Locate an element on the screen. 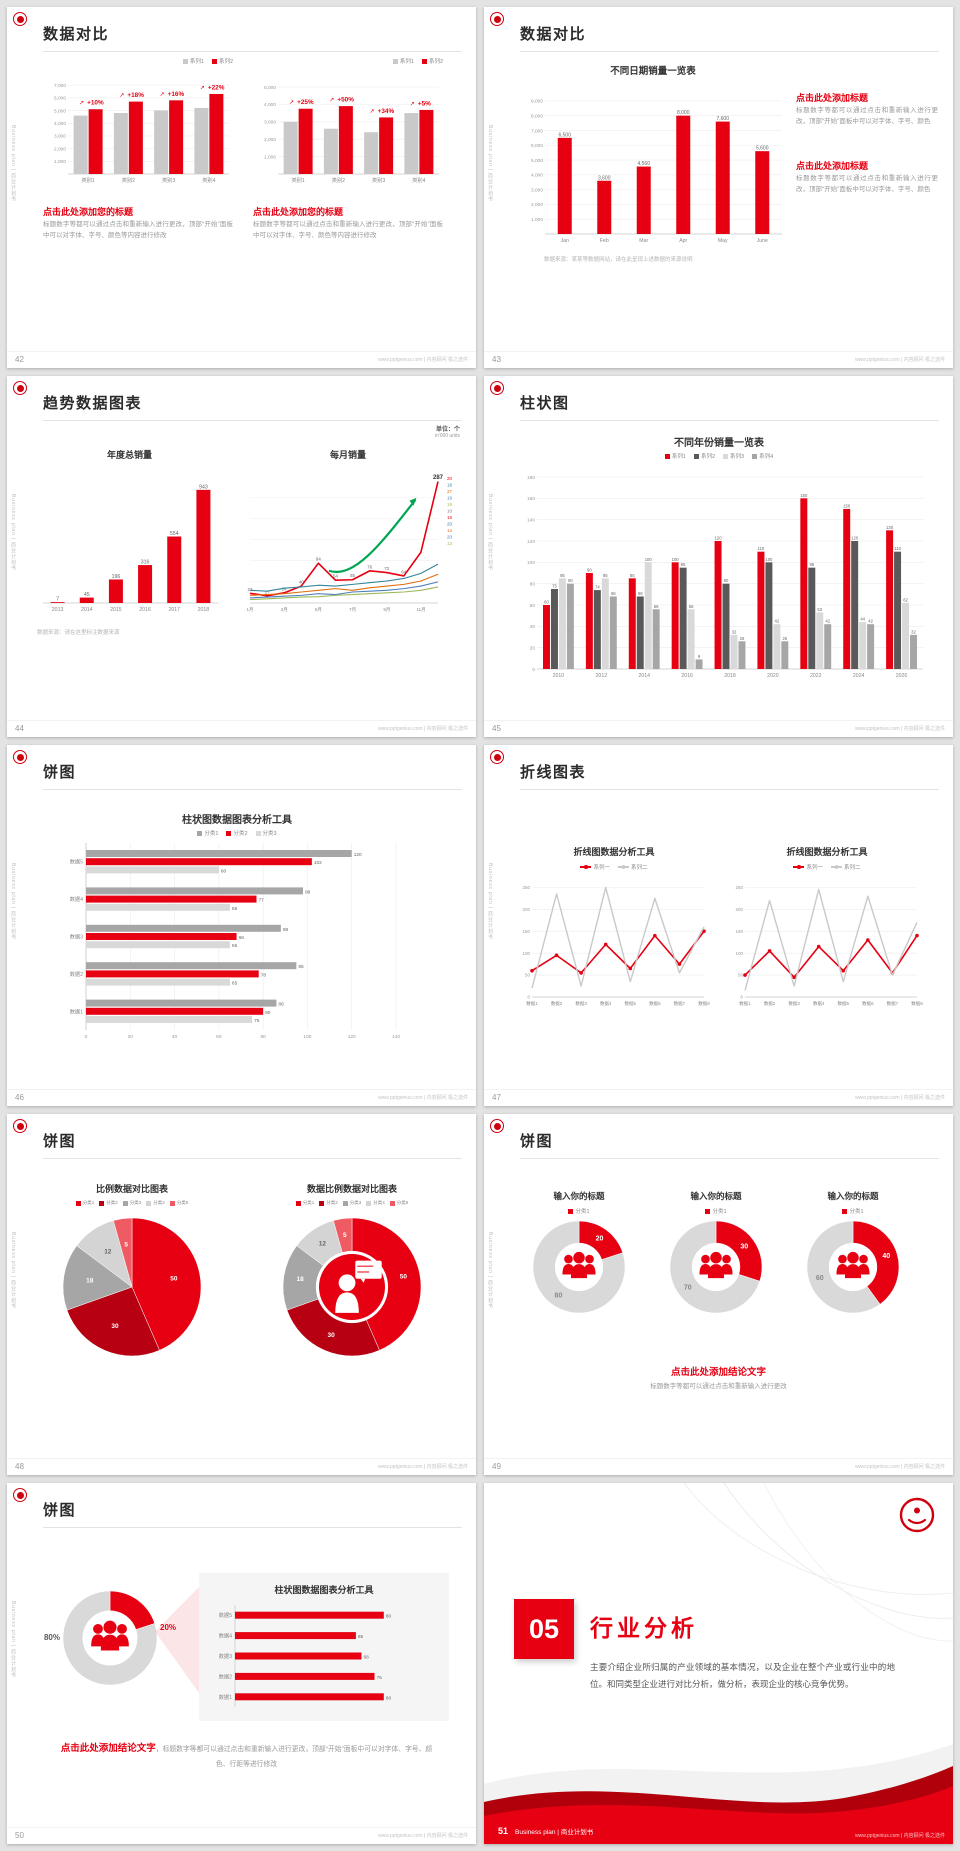 The height and width of the screenshot is (1851, 960). svg-text: 60 is located at coordinates (533, 606).